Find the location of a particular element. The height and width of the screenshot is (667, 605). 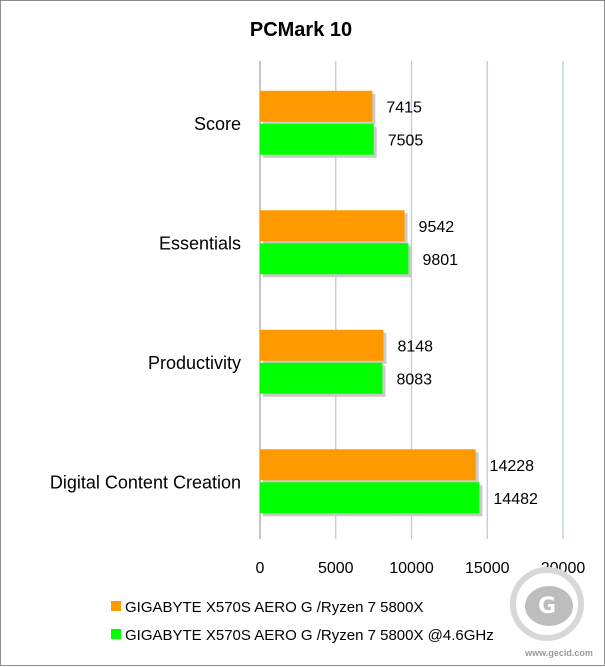

category-label: Score is located at coordinates (217, 124).